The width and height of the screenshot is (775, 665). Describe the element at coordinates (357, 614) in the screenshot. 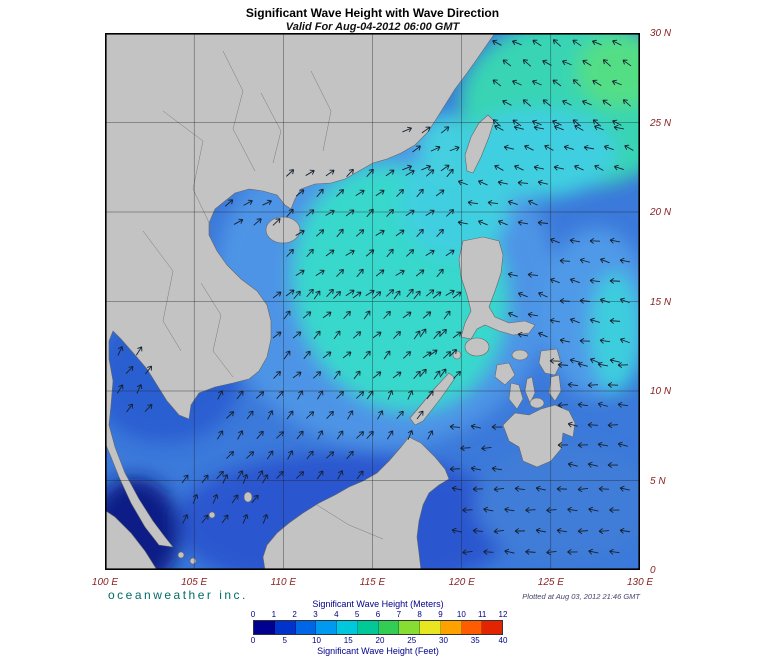

I see `legend-tick: 5` at that location.